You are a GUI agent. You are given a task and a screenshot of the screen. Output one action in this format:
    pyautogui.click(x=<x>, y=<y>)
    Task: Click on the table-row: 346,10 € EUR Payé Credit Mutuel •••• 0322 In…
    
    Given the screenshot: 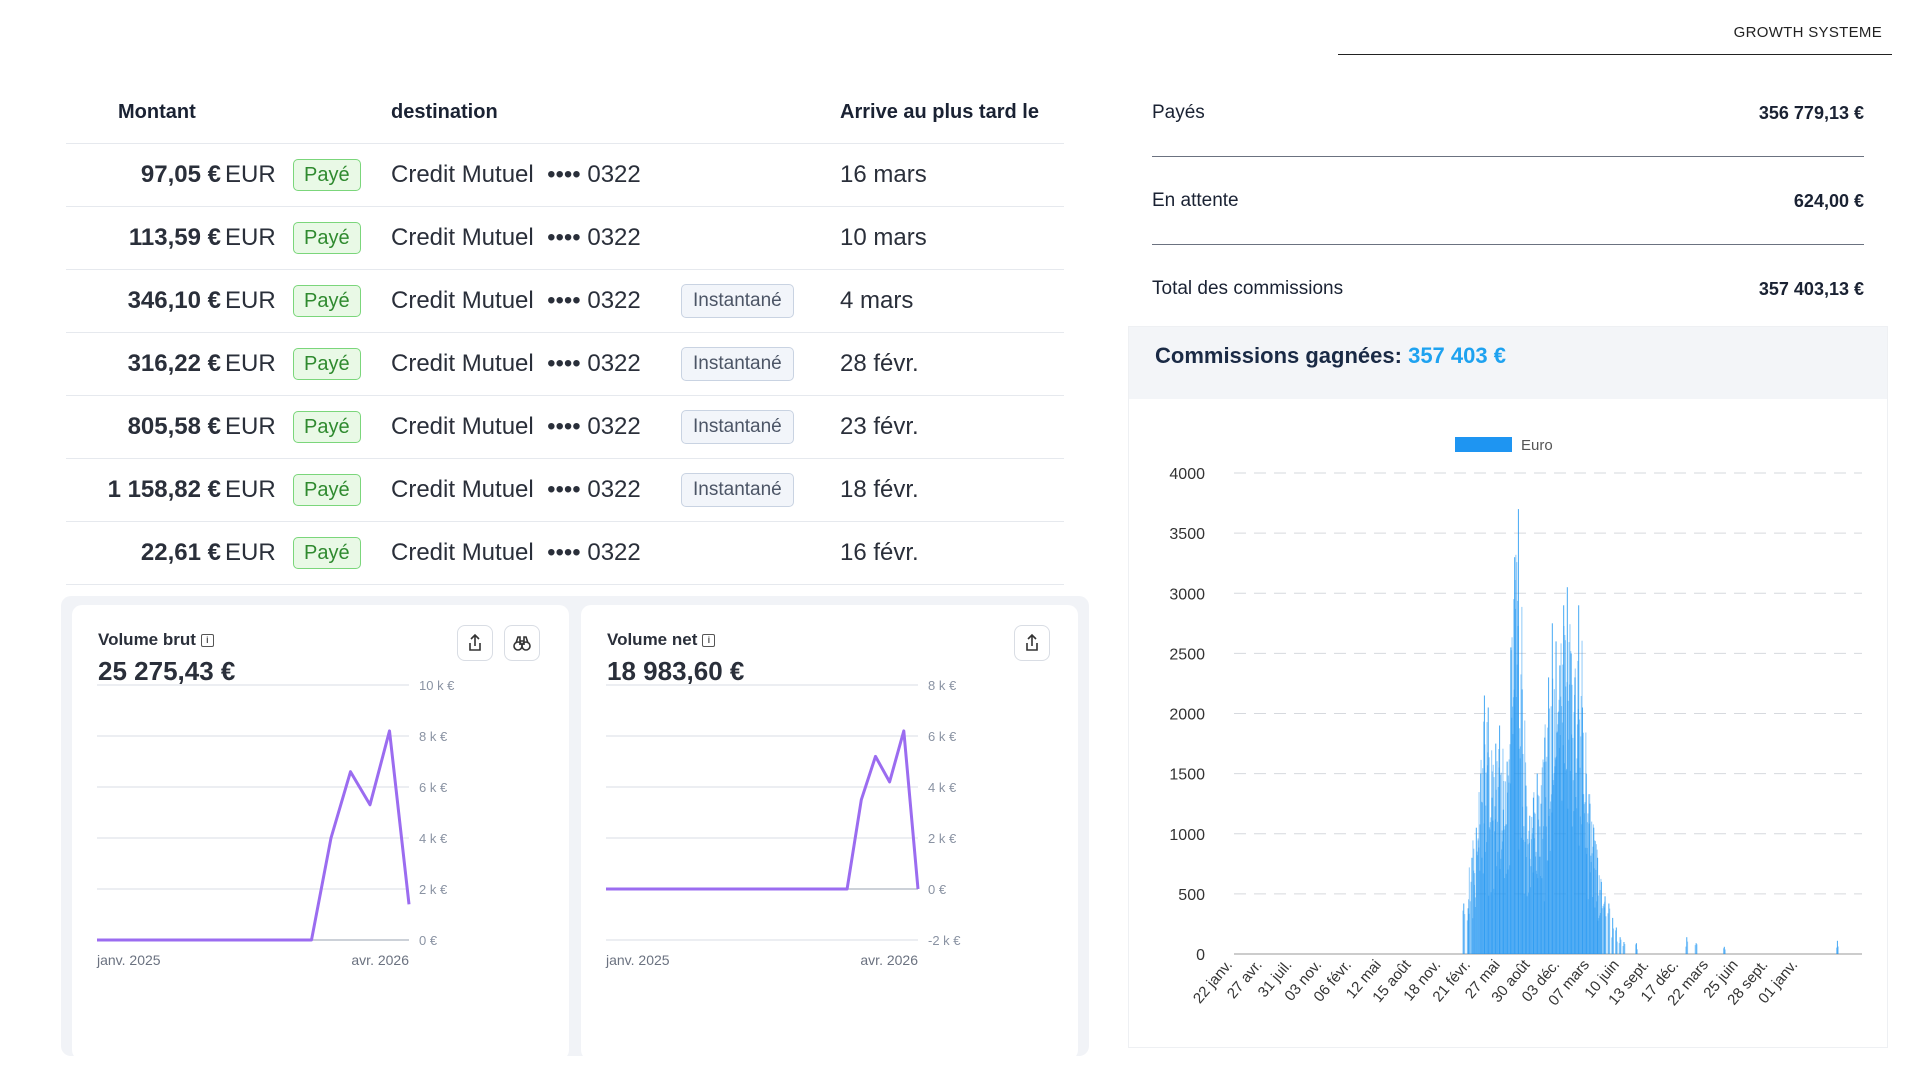 What is the action you would take?
    pyautogui.click(x=565, y=301)
    